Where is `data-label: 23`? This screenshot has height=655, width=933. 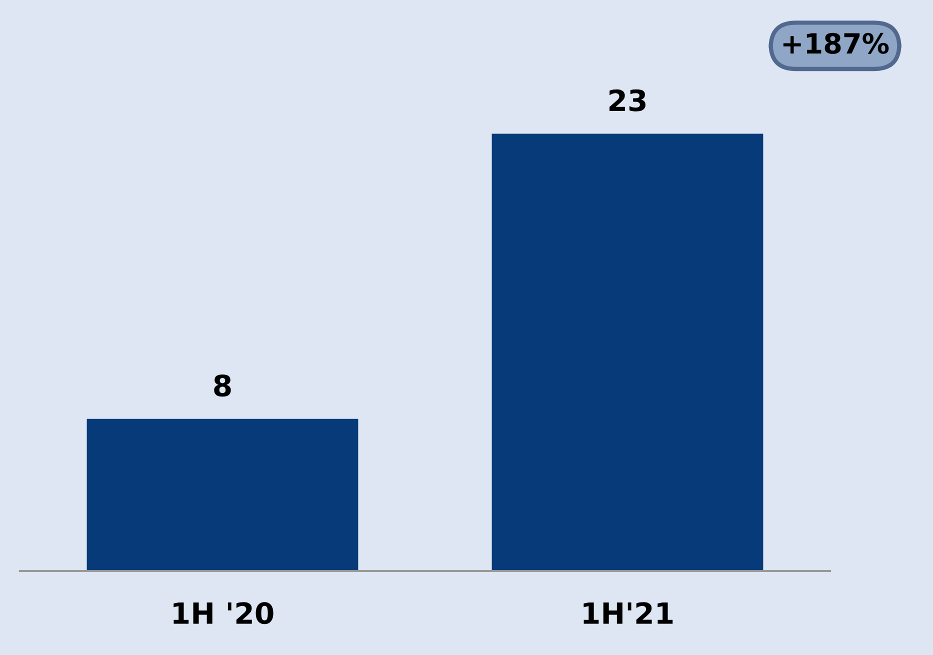 data-label: 23 is located at coordinates (628, 100).